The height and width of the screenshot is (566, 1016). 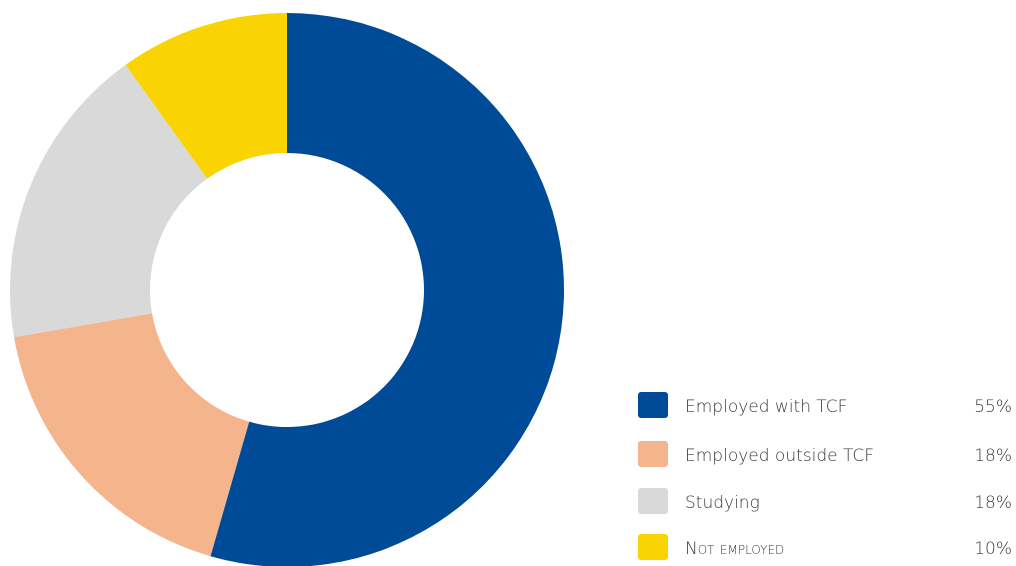 What do you see at coordinates (993, 549) in the screenshot?
I see `legend-value: 10%` at bounding box center [993, 549].